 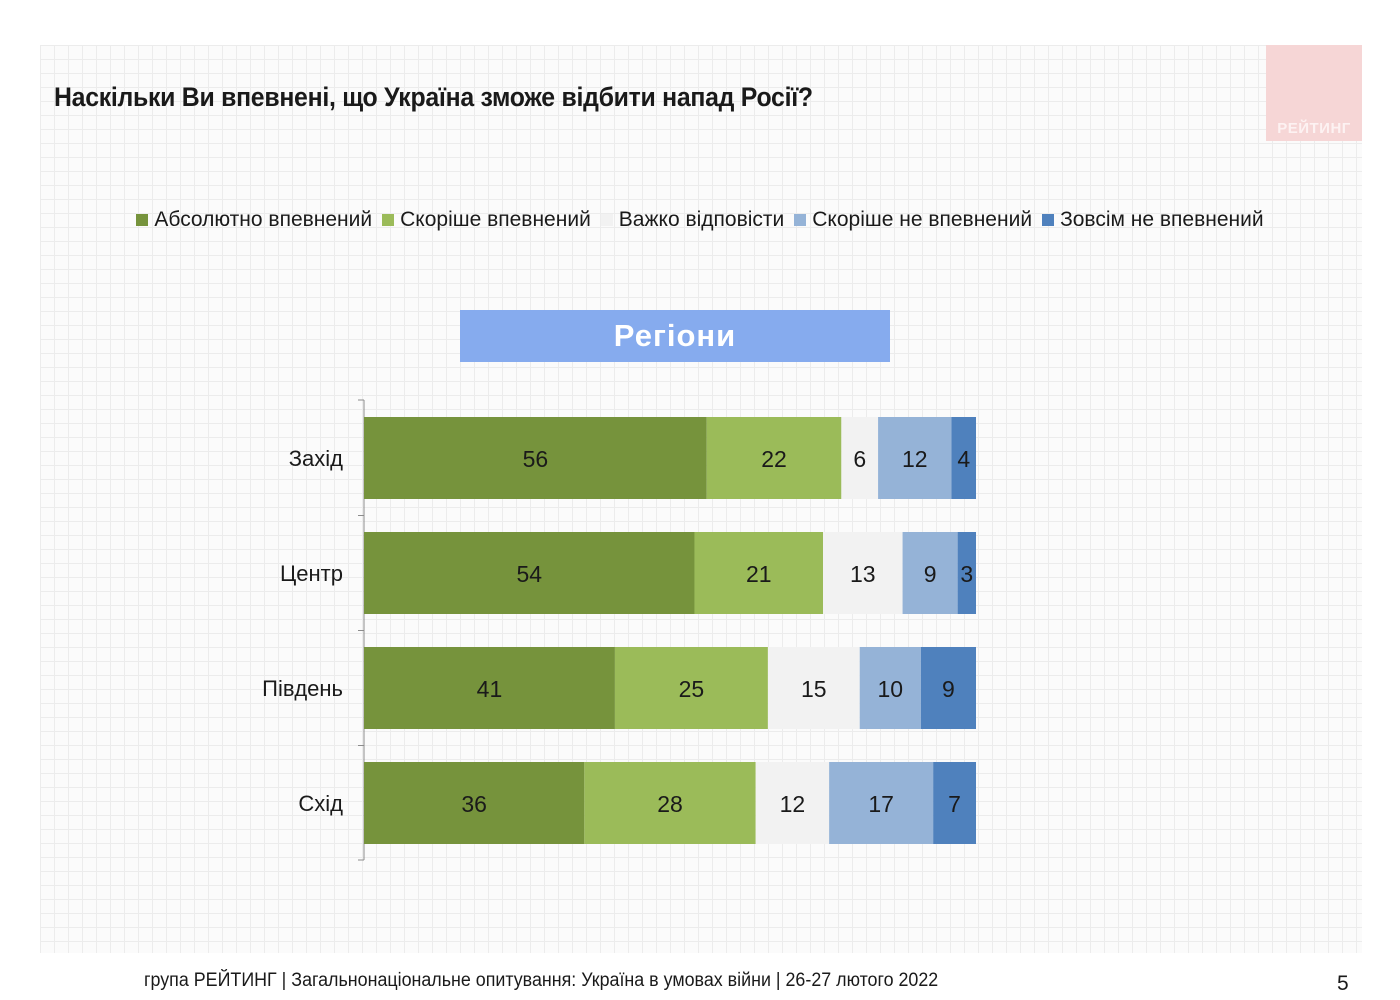 I want to click on data-label: 36, so click(x=474, y=804).